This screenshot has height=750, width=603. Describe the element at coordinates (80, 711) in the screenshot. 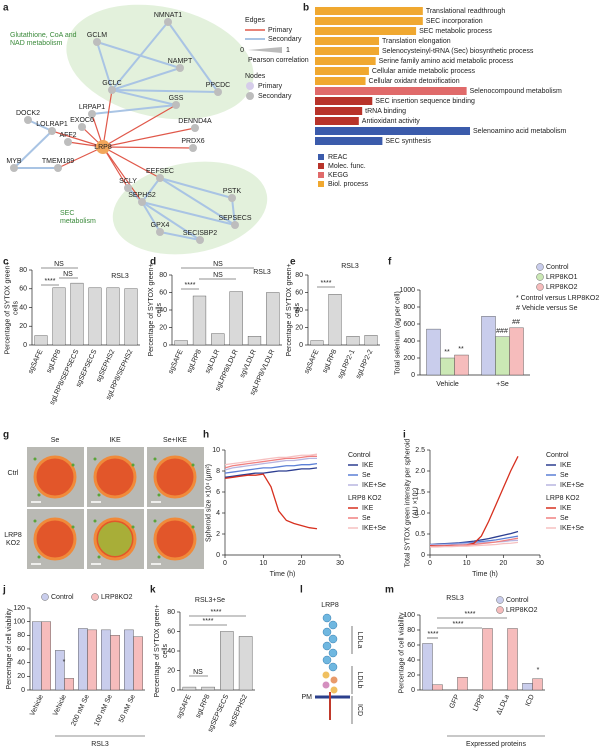

I see `x-tick-label: 200 nM Se` at that location.